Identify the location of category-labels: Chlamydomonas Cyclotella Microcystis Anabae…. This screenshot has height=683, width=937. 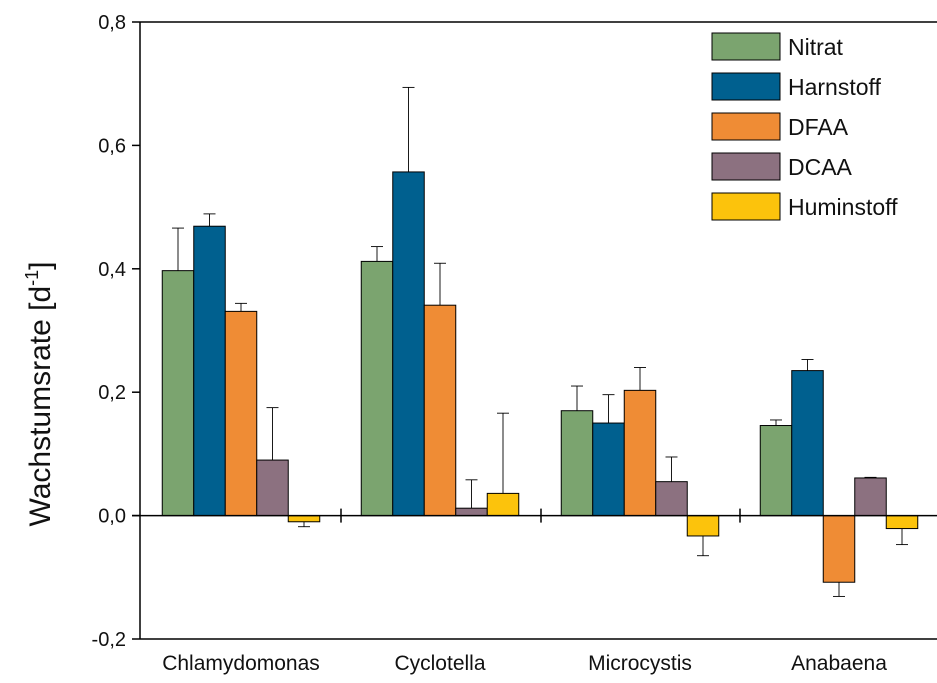
(524, 663).